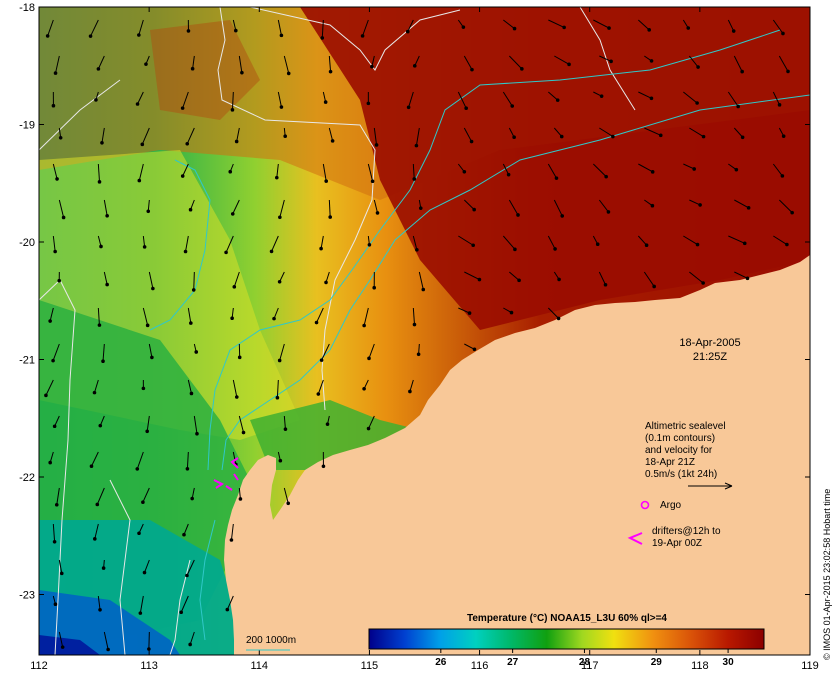 The height and width of the screenshot is (680, 840). Describe the element at coordinates (567, 618) in the screenshot. I see `colorbar-title: Temperature (°C) NOAA15_L3U 60% ql>=4` at that location.